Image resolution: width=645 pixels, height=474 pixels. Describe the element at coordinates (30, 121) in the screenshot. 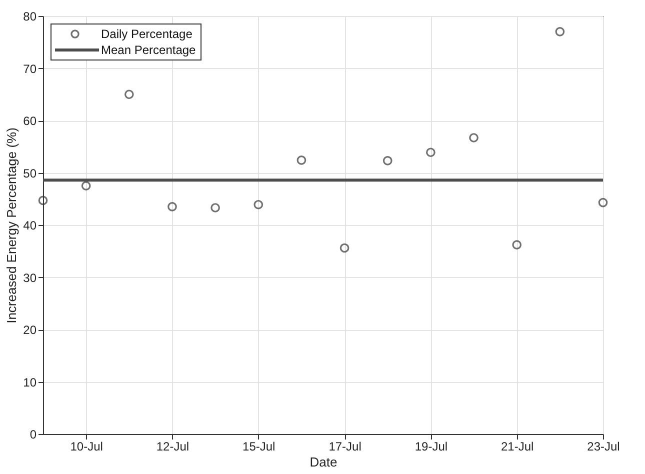

I see `y-tick-label: 60` at that location.